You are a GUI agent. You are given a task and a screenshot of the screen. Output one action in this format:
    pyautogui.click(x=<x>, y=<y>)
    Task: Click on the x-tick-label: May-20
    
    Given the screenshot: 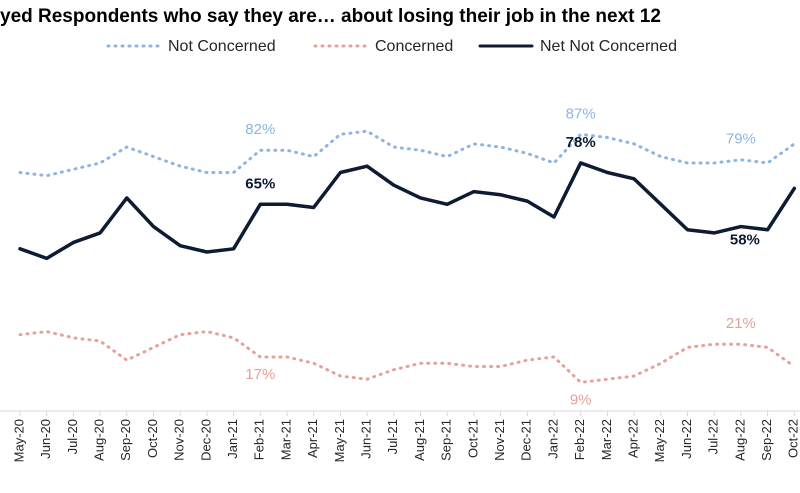 What is the action you would take?
    pyautogui.click(x=18, y=440)
    